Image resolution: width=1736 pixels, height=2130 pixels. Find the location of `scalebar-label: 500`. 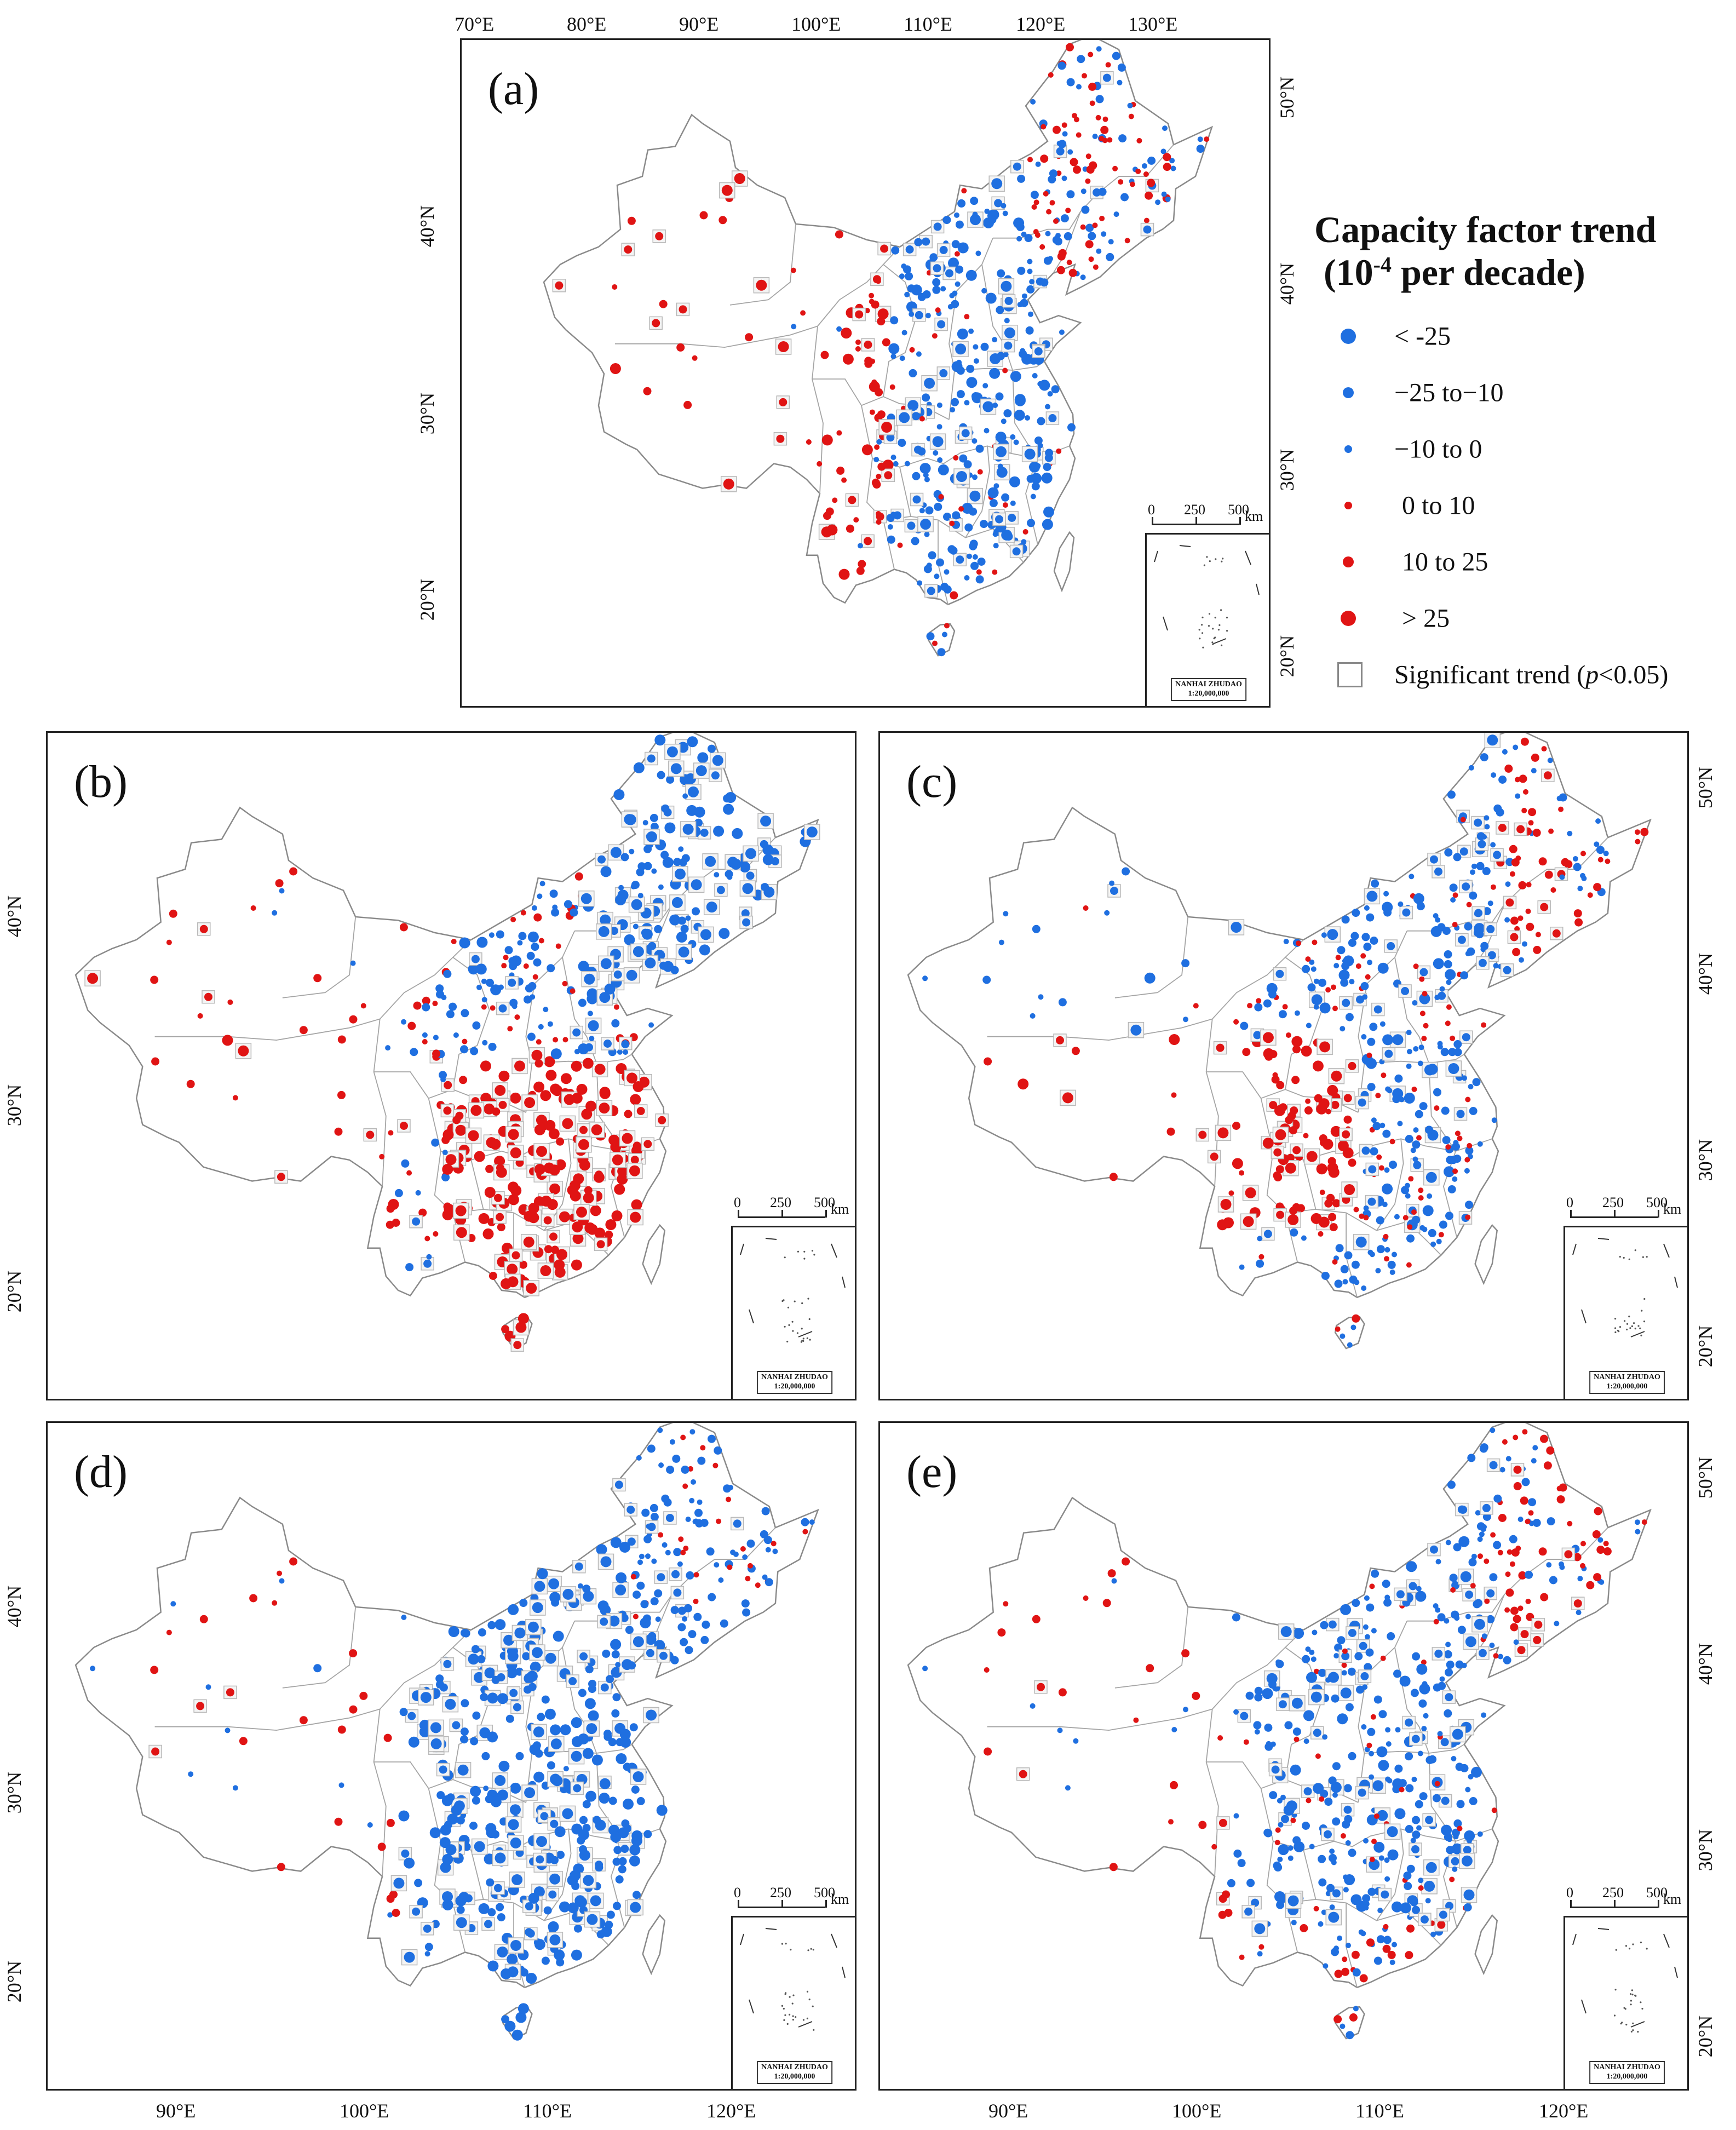

scalebar-label: 500 is located at coordinates (824, 1893).